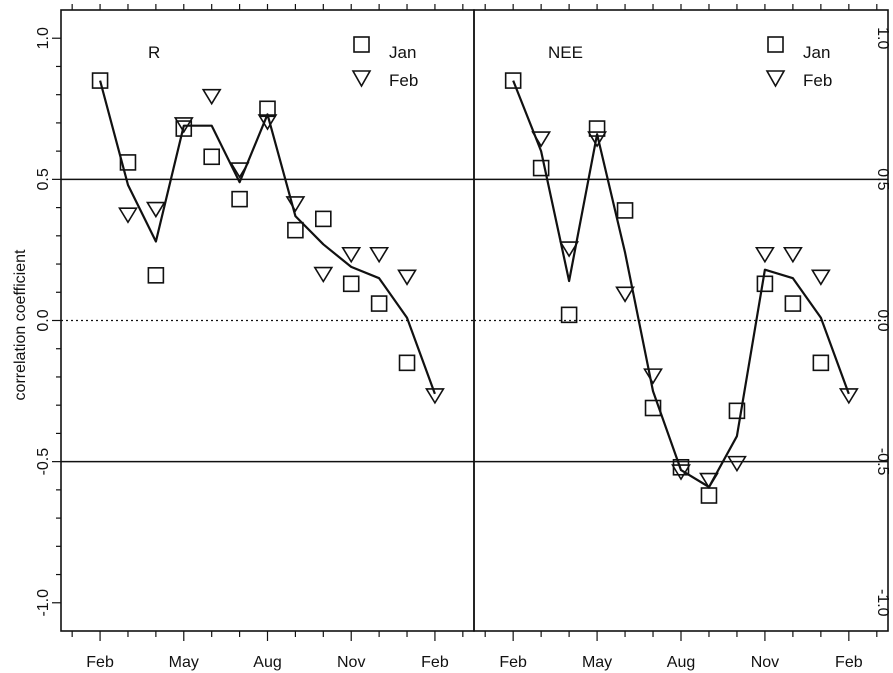 This screenshot has height=673, width=893. What do you see at coordinates (43, 320) in the screenshot?
I see `y-tick-label-left: 0.0` at bounding box center [43, 320].